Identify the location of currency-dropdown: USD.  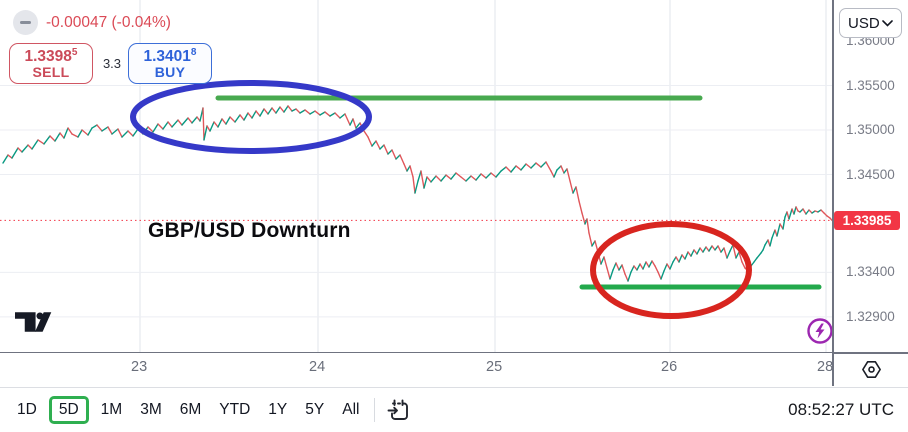
(870, 23).